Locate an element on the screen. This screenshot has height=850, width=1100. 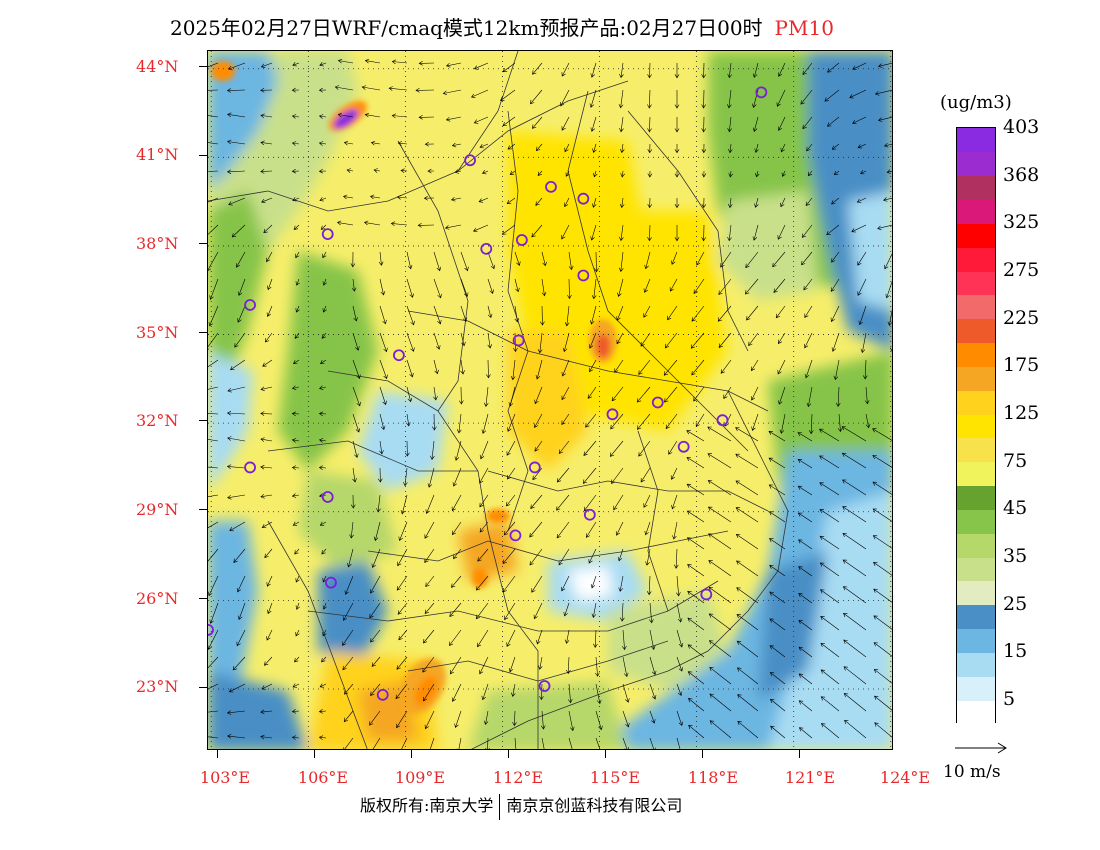
wind-reference-arrow is located at coordinates (981, 748).